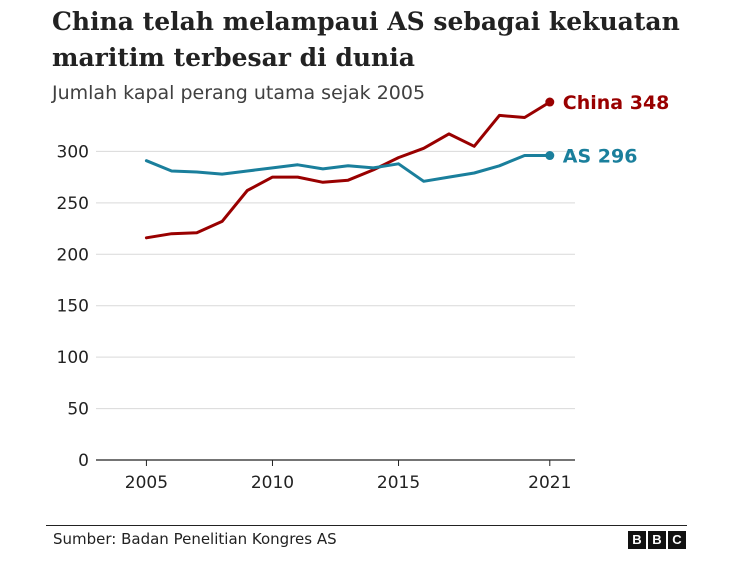 The width and height of the screenshot is (735, 566). Describe the element at coordinates (73, 307) in the screenshot. I see `y-tick-label: 150` at that location.